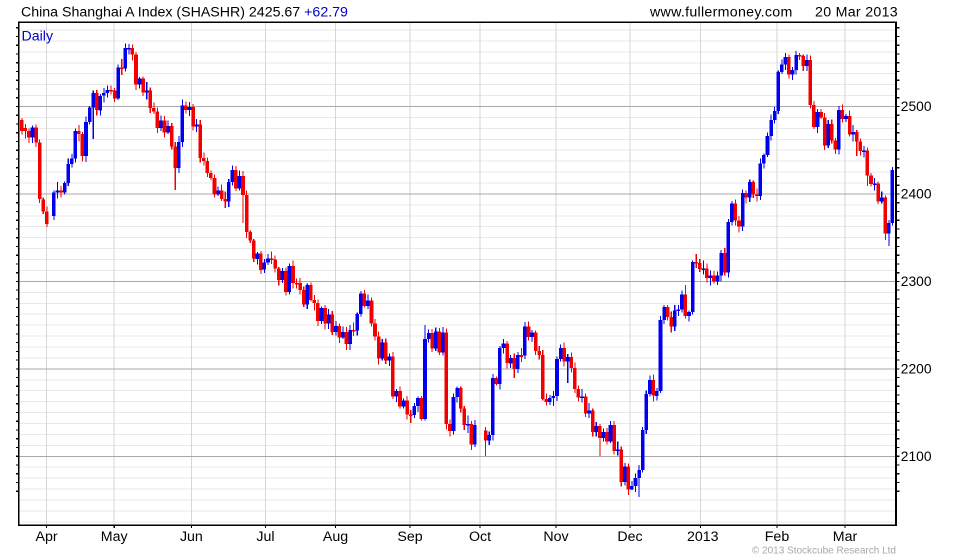 The image size is (980, 560). I want to click on svg-text: Oct, so click(480, 537).